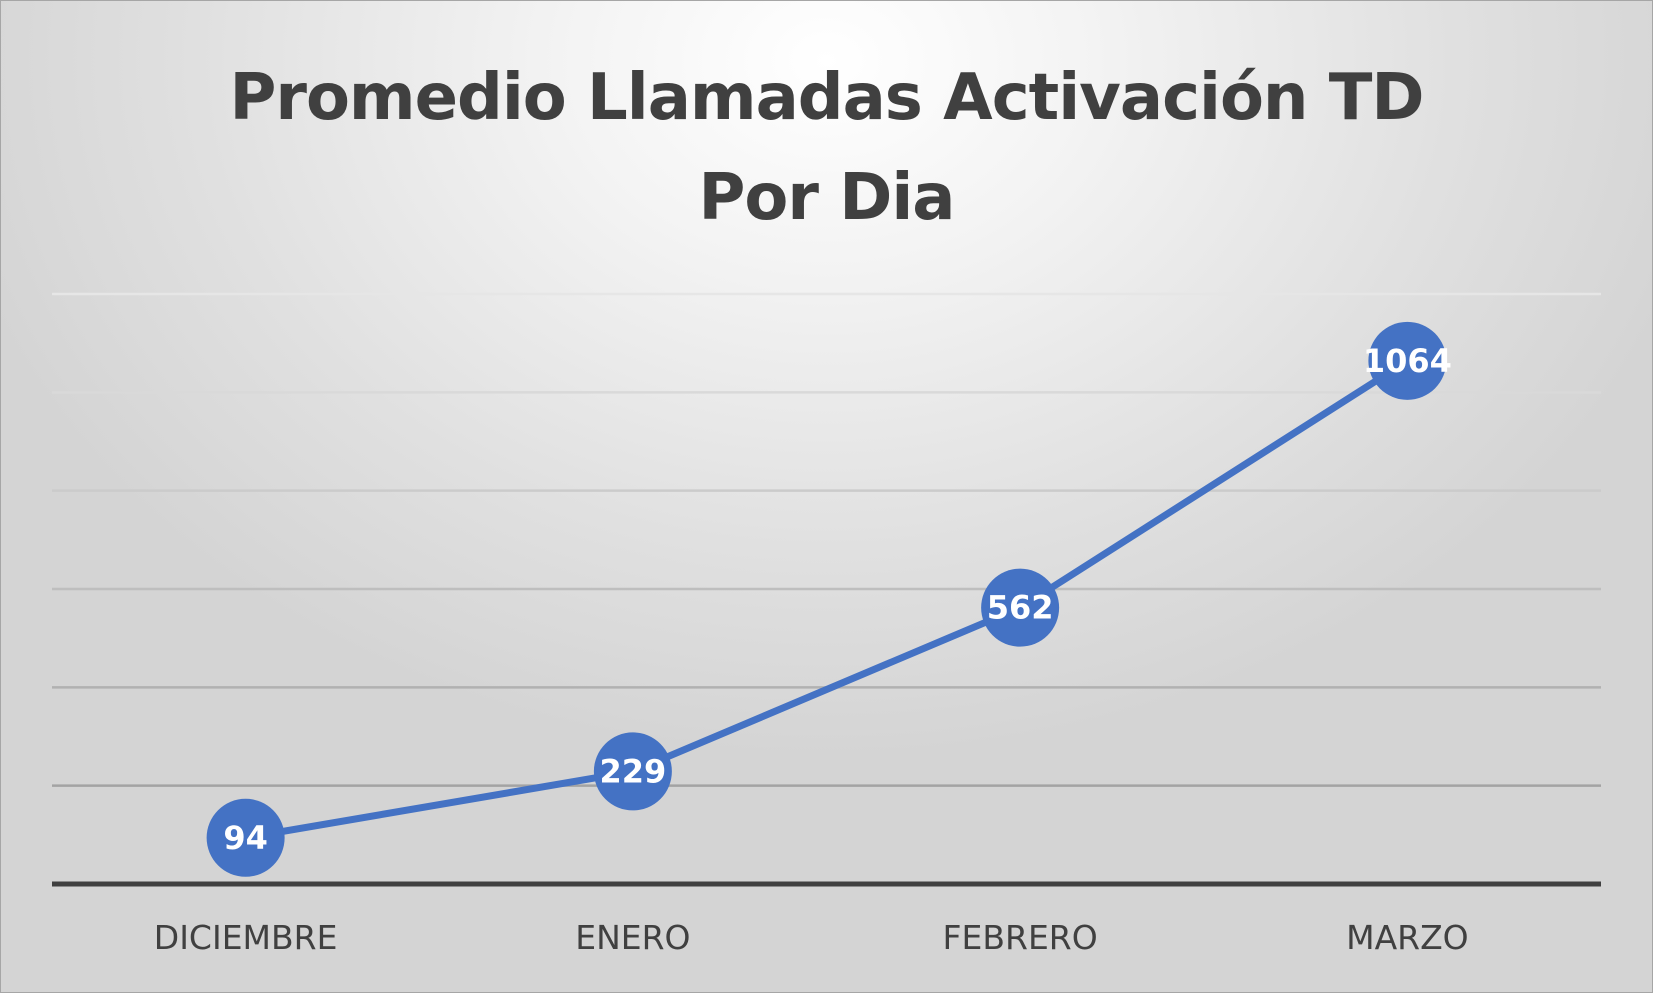 This screenshot has width=1653, height=993. What do you see at coordinates (246, 937) in the screenshot?
I see `x-tick-label: DICIEMBRE` at bounding box center [246, 937].